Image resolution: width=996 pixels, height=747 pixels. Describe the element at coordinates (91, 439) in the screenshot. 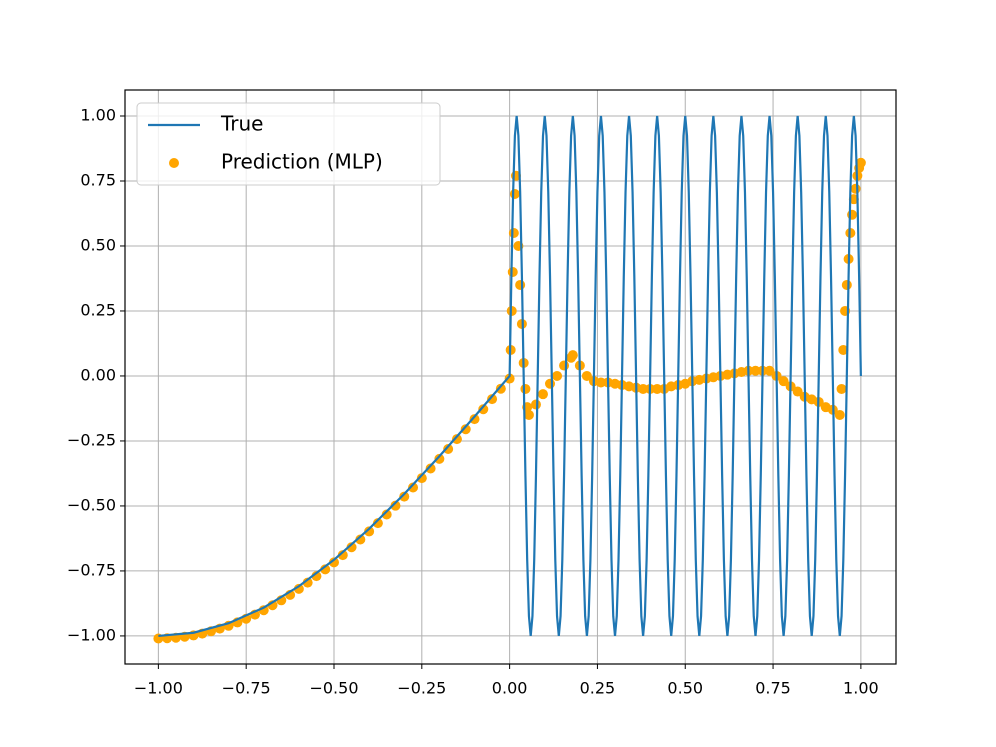

I see `y-tick-label: −0.25` at that location.